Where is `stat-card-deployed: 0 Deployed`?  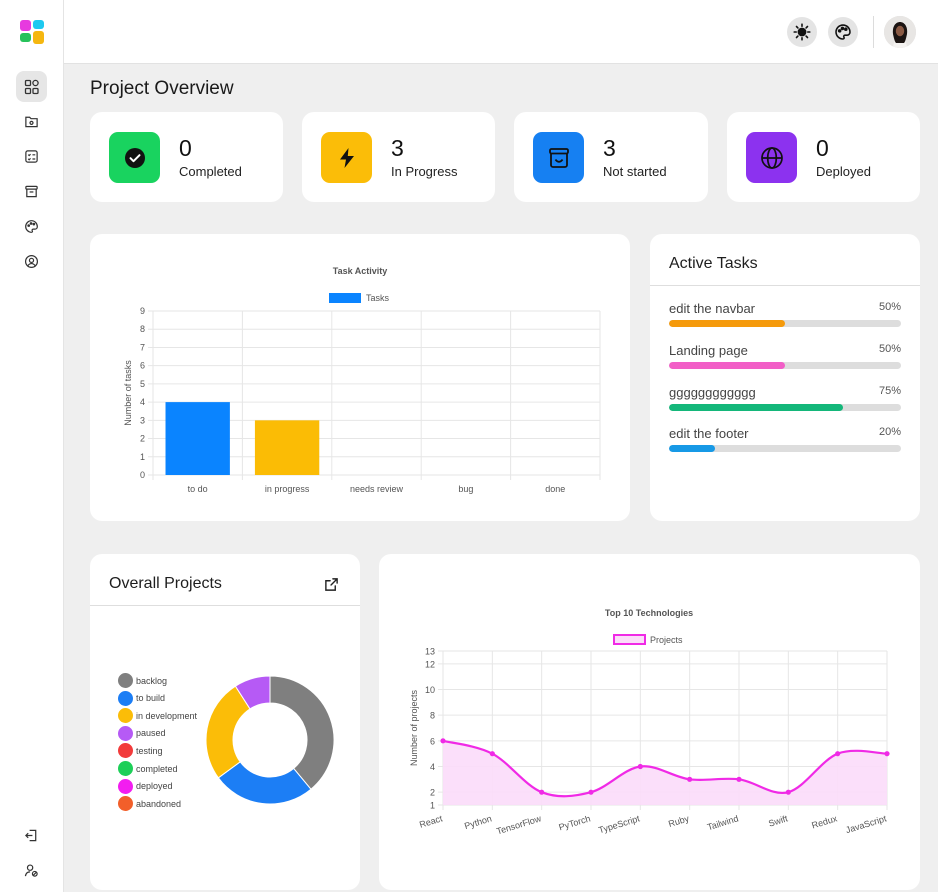 stat-card-deployed: 0 Deployed is located at coordinates (823, 157).